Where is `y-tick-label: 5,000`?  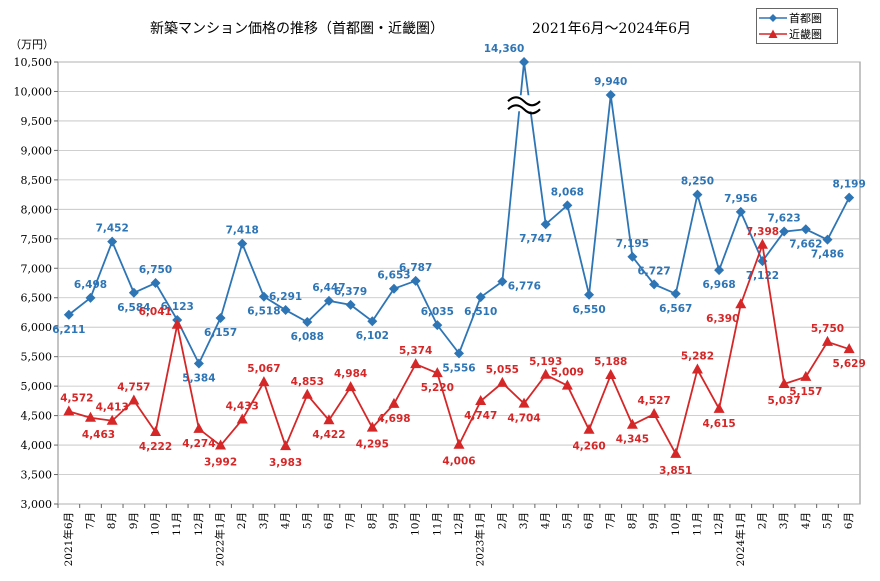 y-tick-label: 5,000 is located at coordinates (37, 386).